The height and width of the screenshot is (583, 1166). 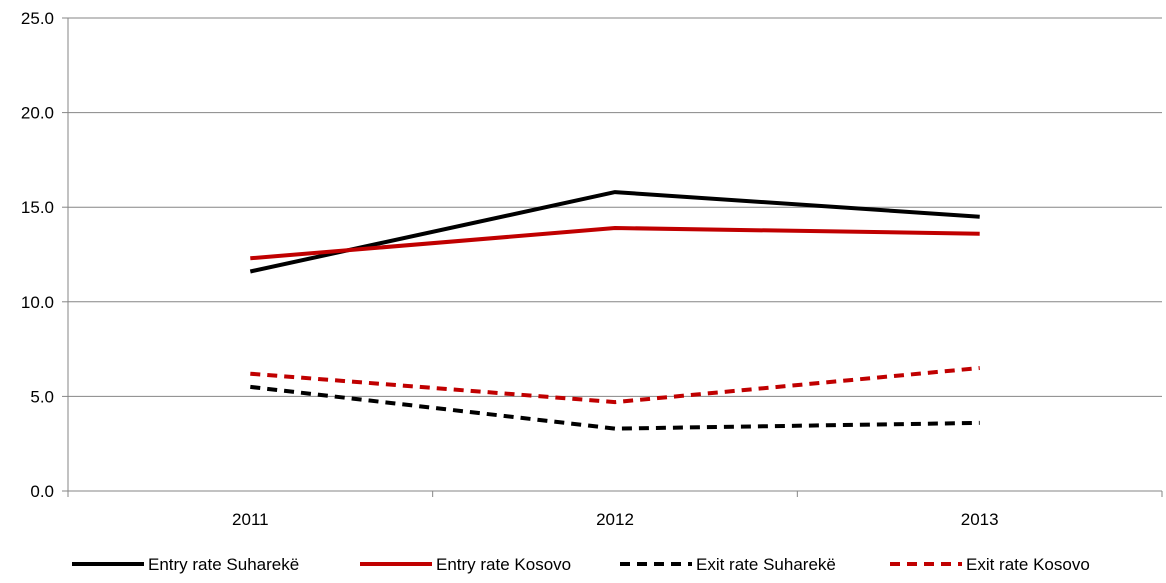 I want to click on y-tick-label: 15.0, so click(x=37, y=207).